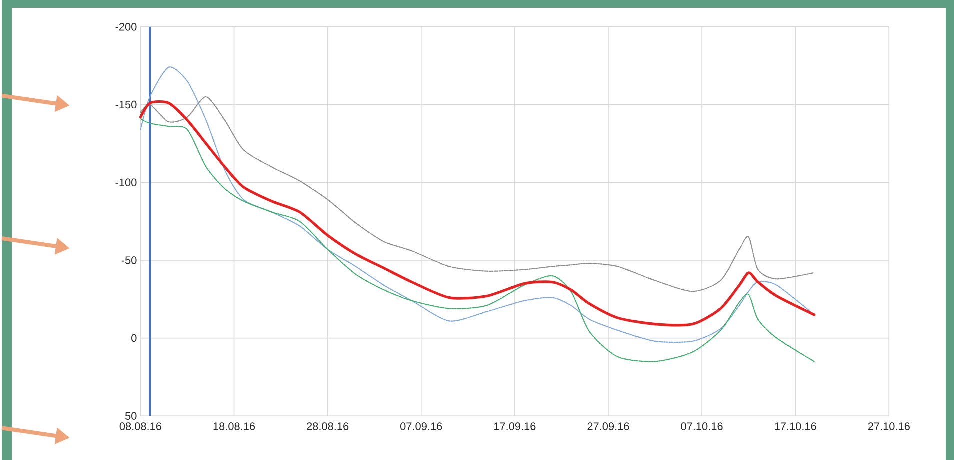  Describe the element at coordinates (889, 426) in the screenshot. I see `x-tick-label: 27.10.16` at that location.